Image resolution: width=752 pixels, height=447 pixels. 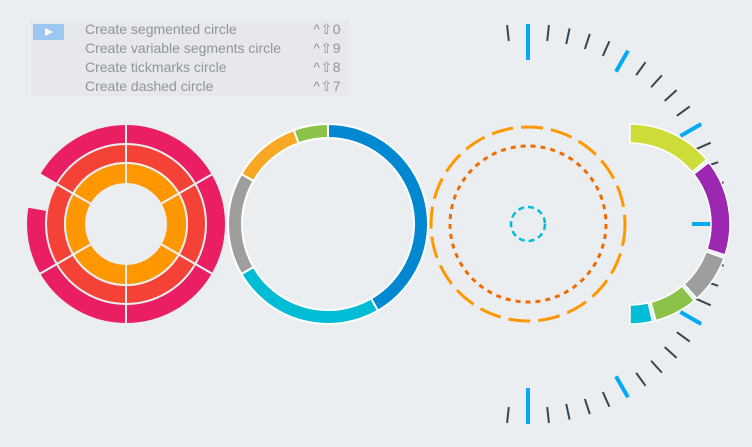 I want to click on menu-item-label: Create variable segments circle, so click(x=183, y=48).